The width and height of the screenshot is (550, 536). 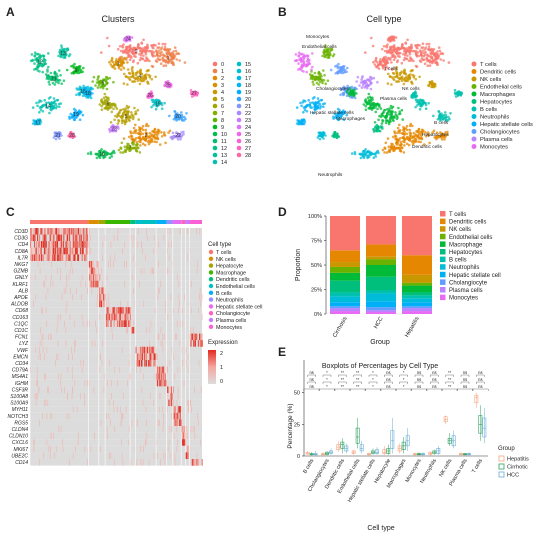 What do you see at coordinates (490, 80) in the screenshot?
I see `legend-label: NK cells` at bounding box center [490, 80].